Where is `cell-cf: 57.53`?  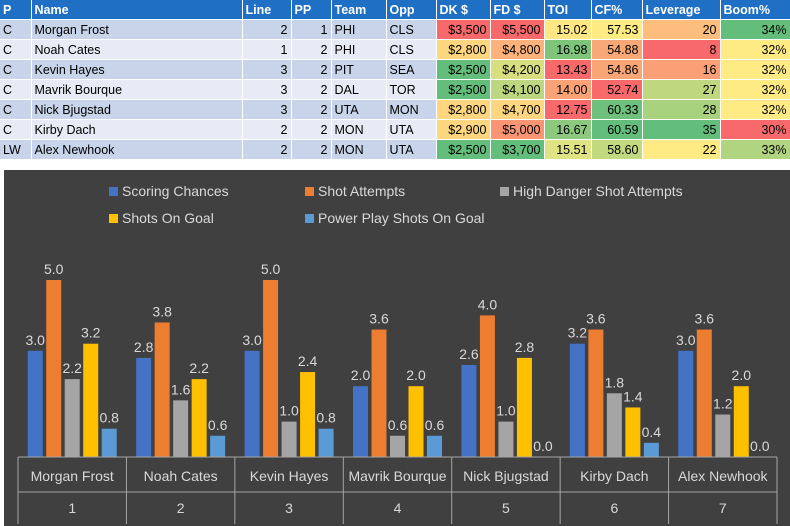
cell-cf: 57.53 is located at coordinates (617, 29).